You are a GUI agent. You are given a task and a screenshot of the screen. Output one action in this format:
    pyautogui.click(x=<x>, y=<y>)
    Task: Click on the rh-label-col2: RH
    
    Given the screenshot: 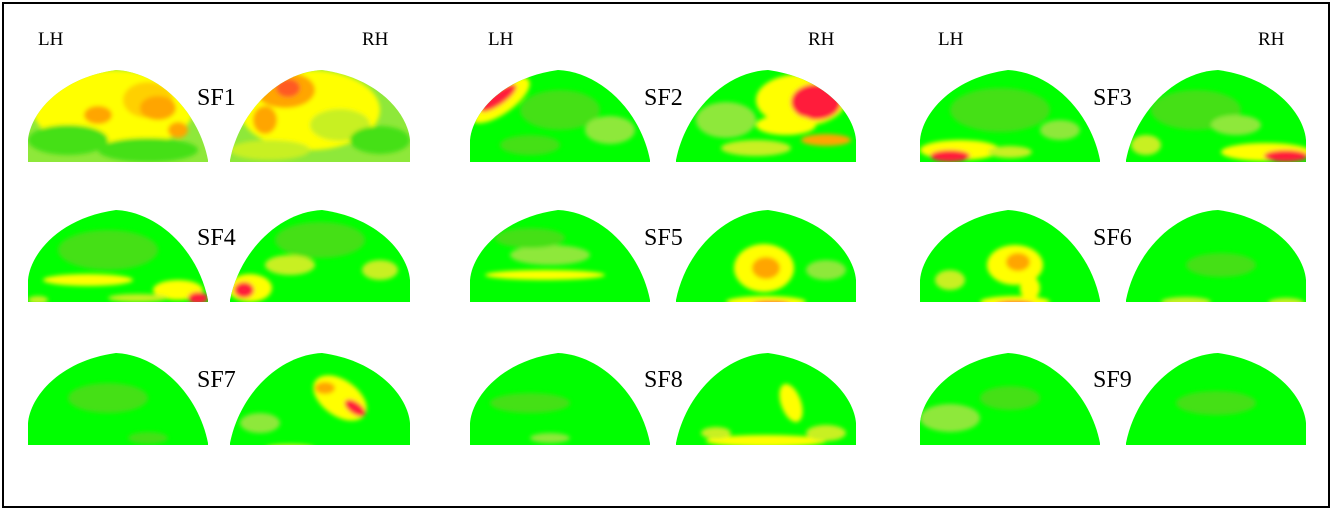 What is the action you would take?
    pyautogui.click(x=821, y=39)
    